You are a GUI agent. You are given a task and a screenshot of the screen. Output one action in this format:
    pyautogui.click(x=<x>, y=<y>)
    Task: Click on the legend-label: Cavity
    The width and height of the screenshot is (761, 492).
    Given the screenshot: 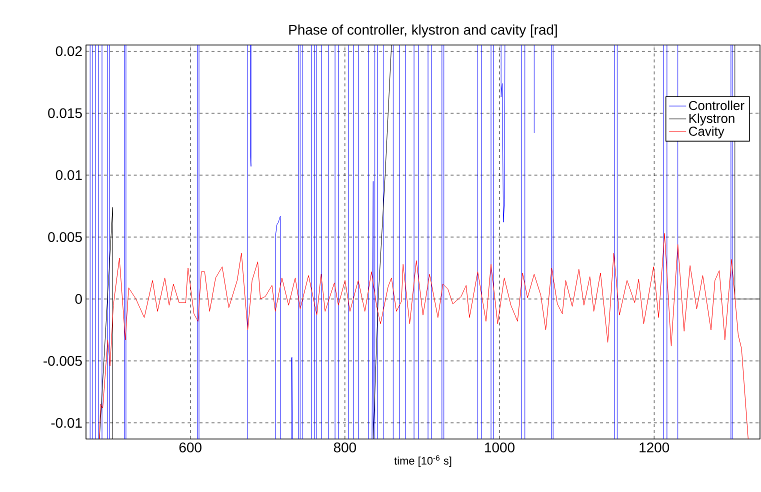 What is the action you would take?
    pyautogui.click(x=706, y=132)
    